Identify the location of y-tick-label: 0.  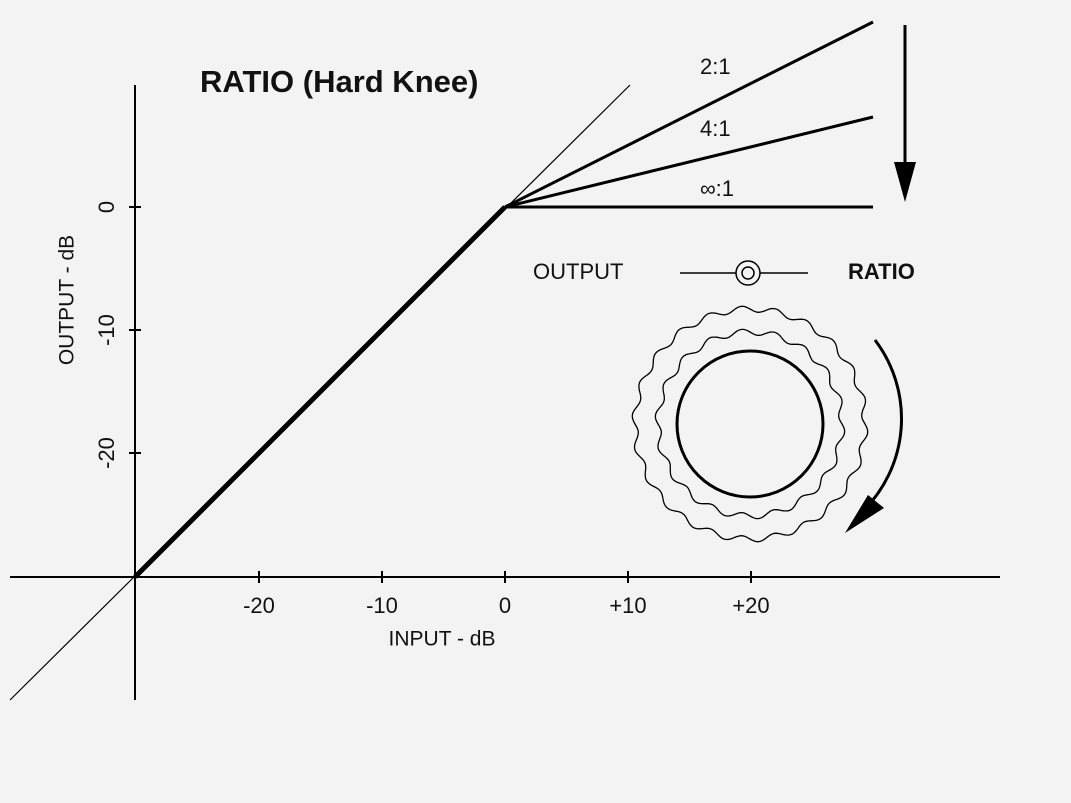
(106, 207).